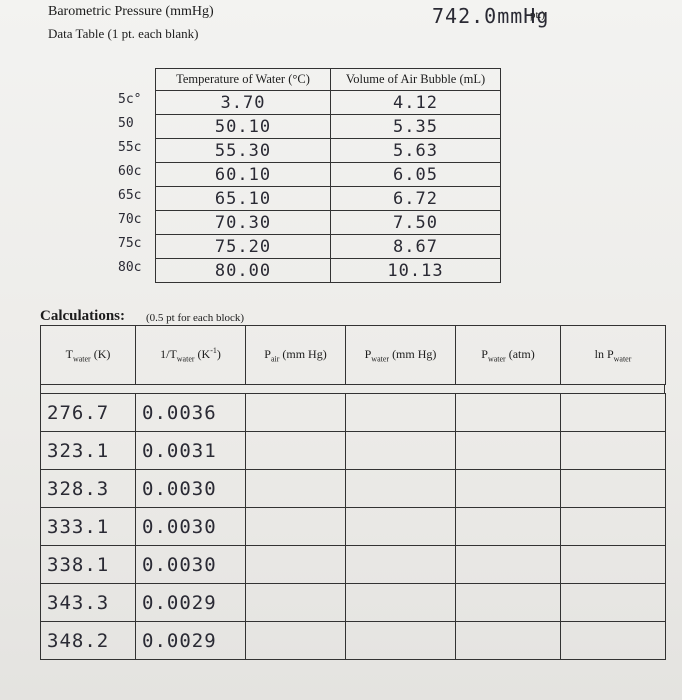 The image size is (682, 700). What do you see at coordinates (88, 640) in the screenshot?
I see `calc-cell: 348.2` at bounding box center [88, 640].